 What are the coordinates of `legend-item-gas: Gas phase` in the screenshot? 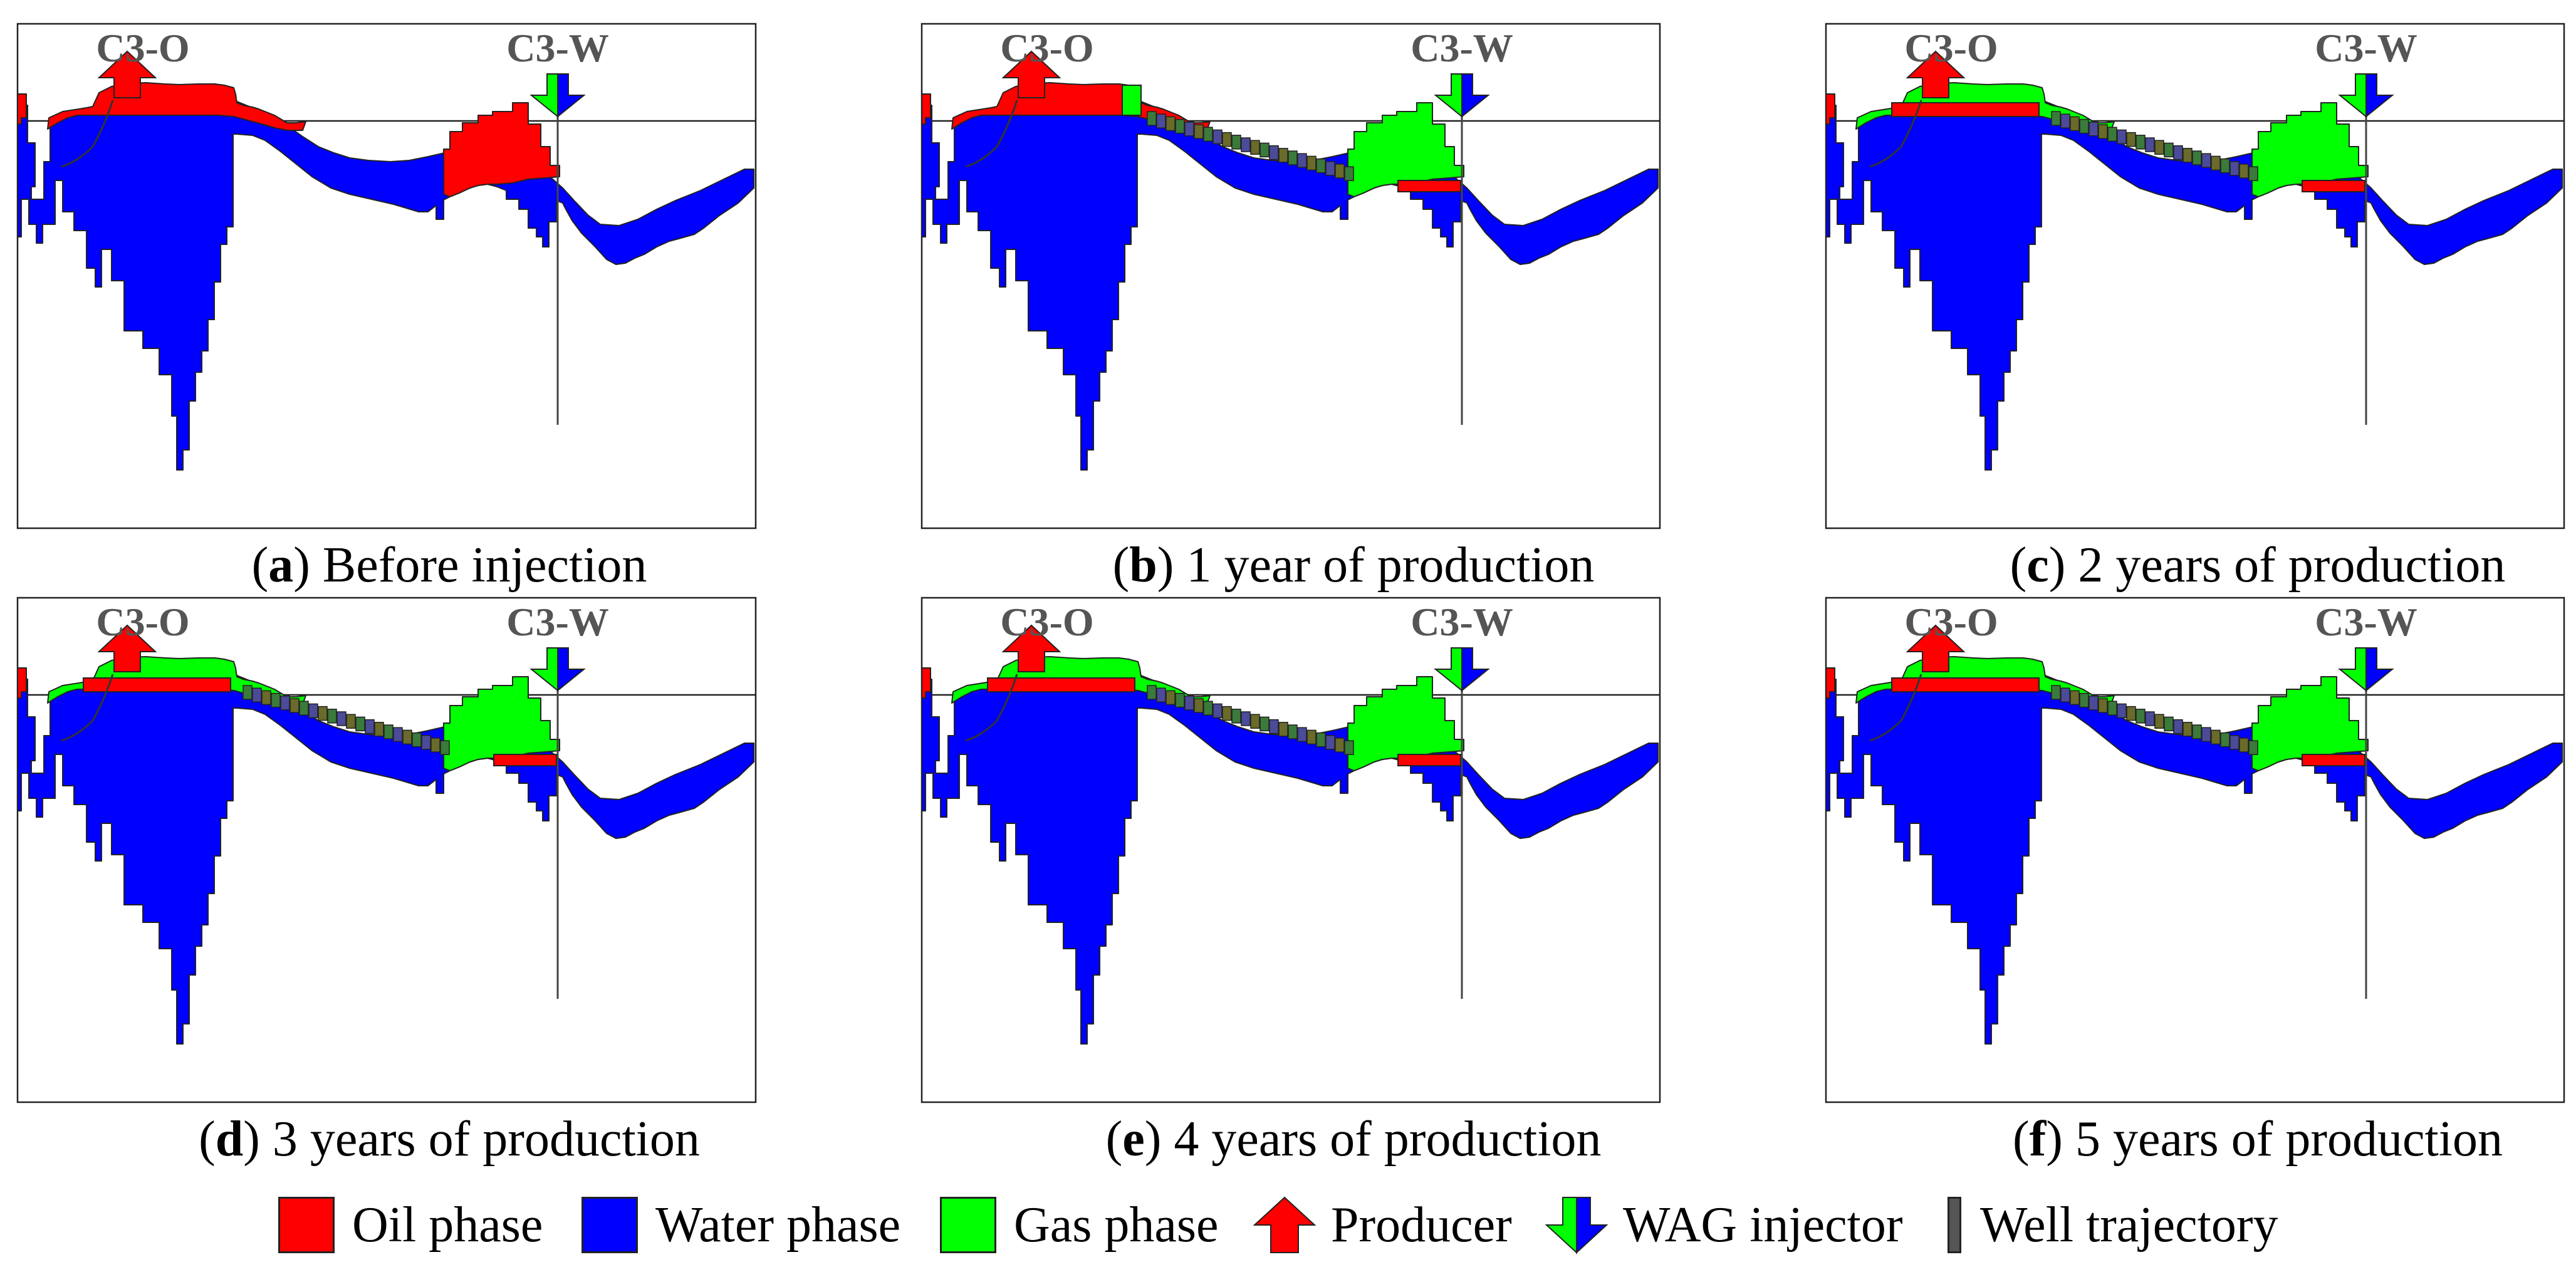 It's located at (1079, 1225).